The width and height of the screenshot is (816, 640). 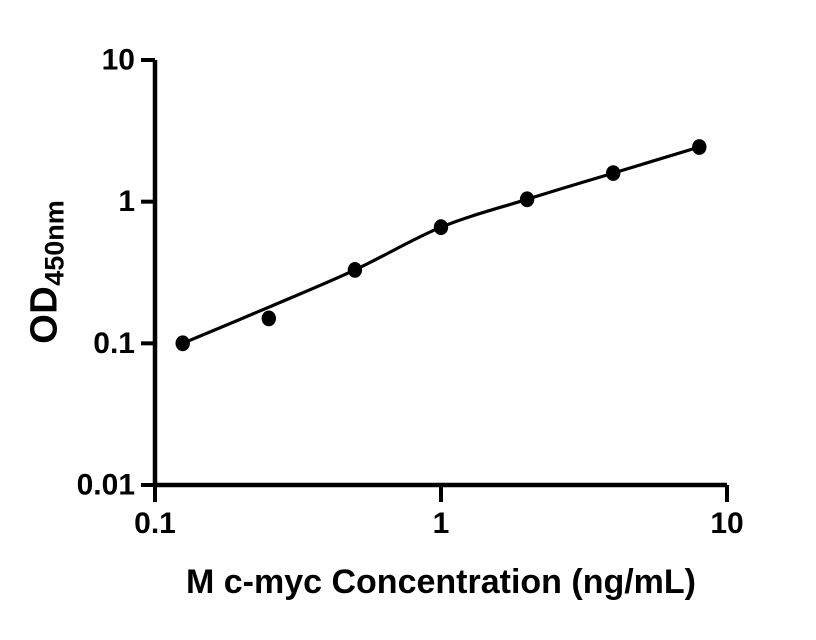 What do you see at coordinates (106, 485) in the screenshot?
I see `y-tick-label: 0.01` at bounding box center [106, 485].